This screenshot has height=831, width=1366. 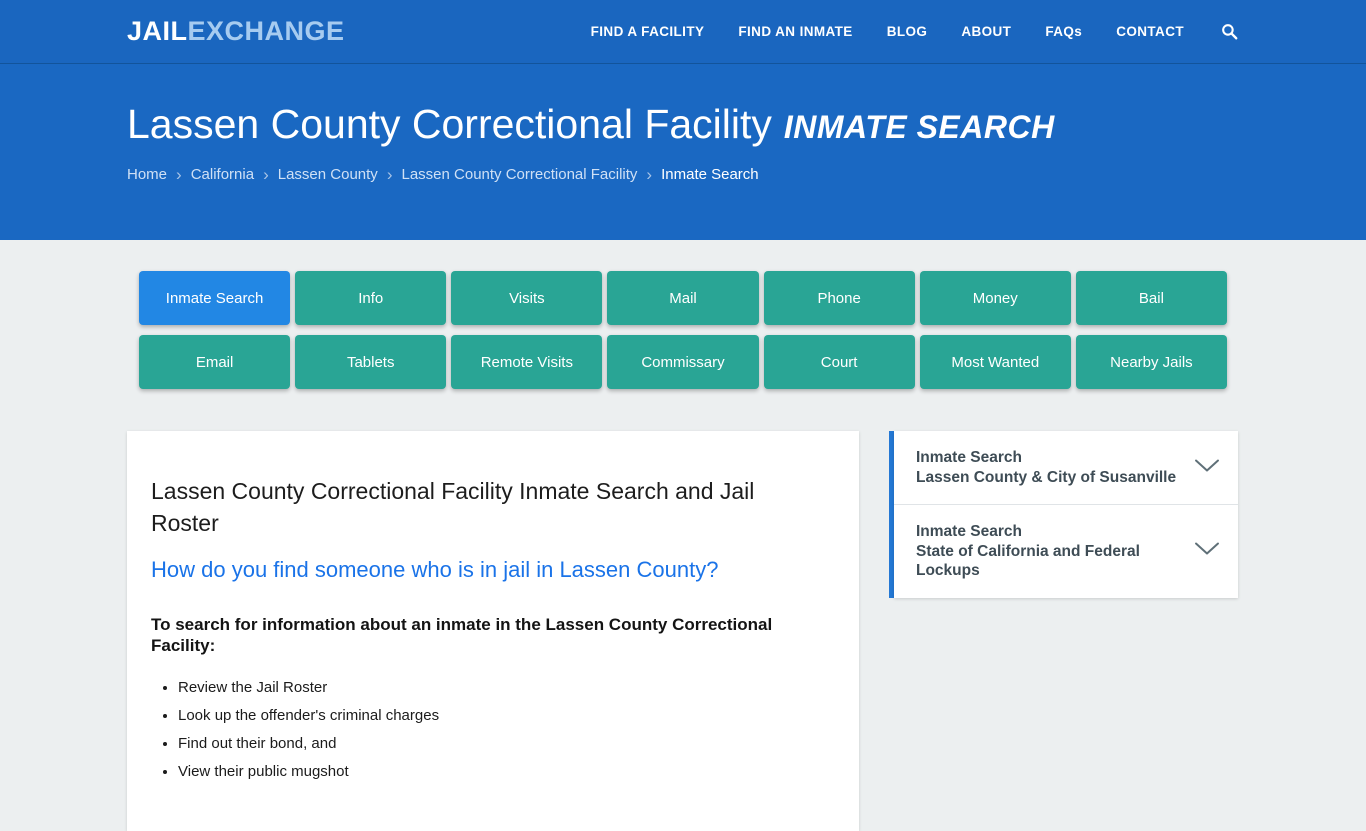 I want to click on search-icon, so click(x=1229, y=31).